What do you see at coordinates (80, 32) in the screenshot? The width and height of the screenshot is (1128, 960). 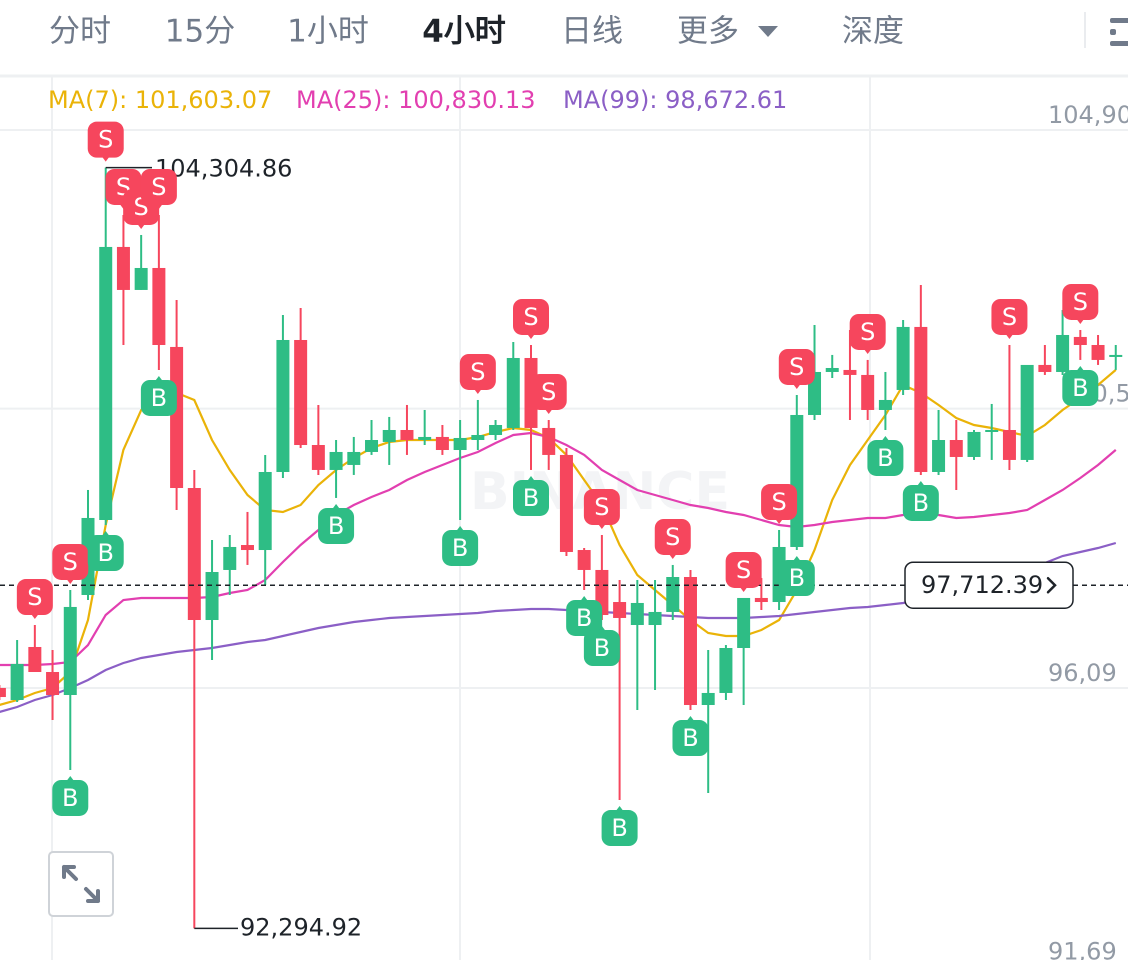 I see `tab: 分时` at bounding box center [80, 32].